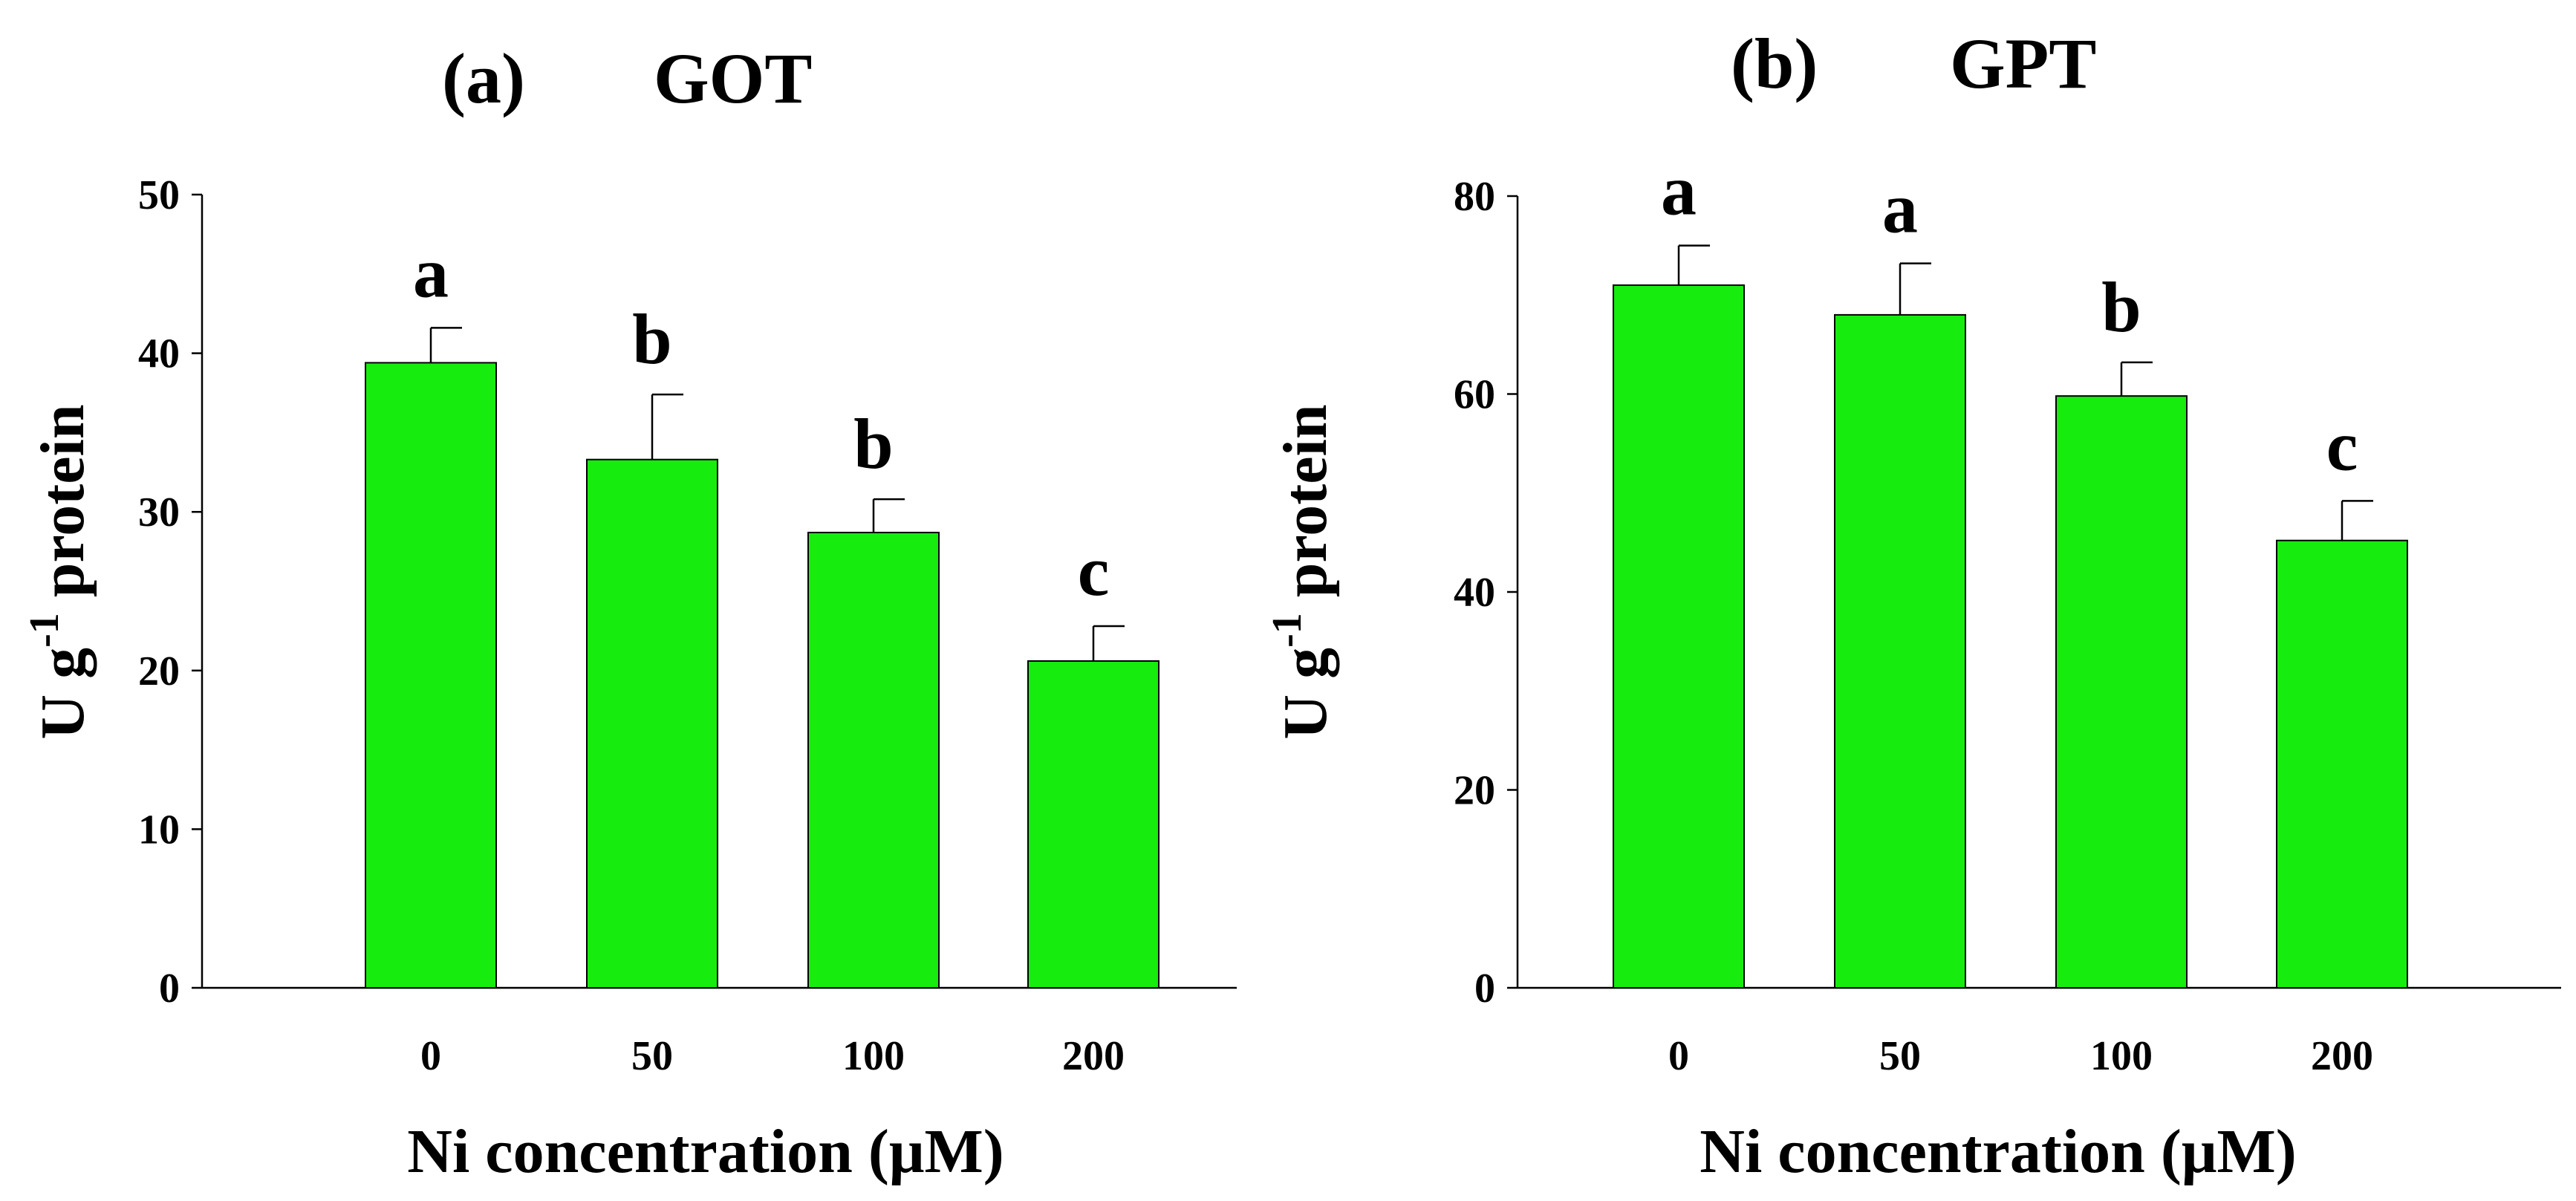  I want to click on panel-a-y-axis-label: U g-1 protein, so click(59, 571).